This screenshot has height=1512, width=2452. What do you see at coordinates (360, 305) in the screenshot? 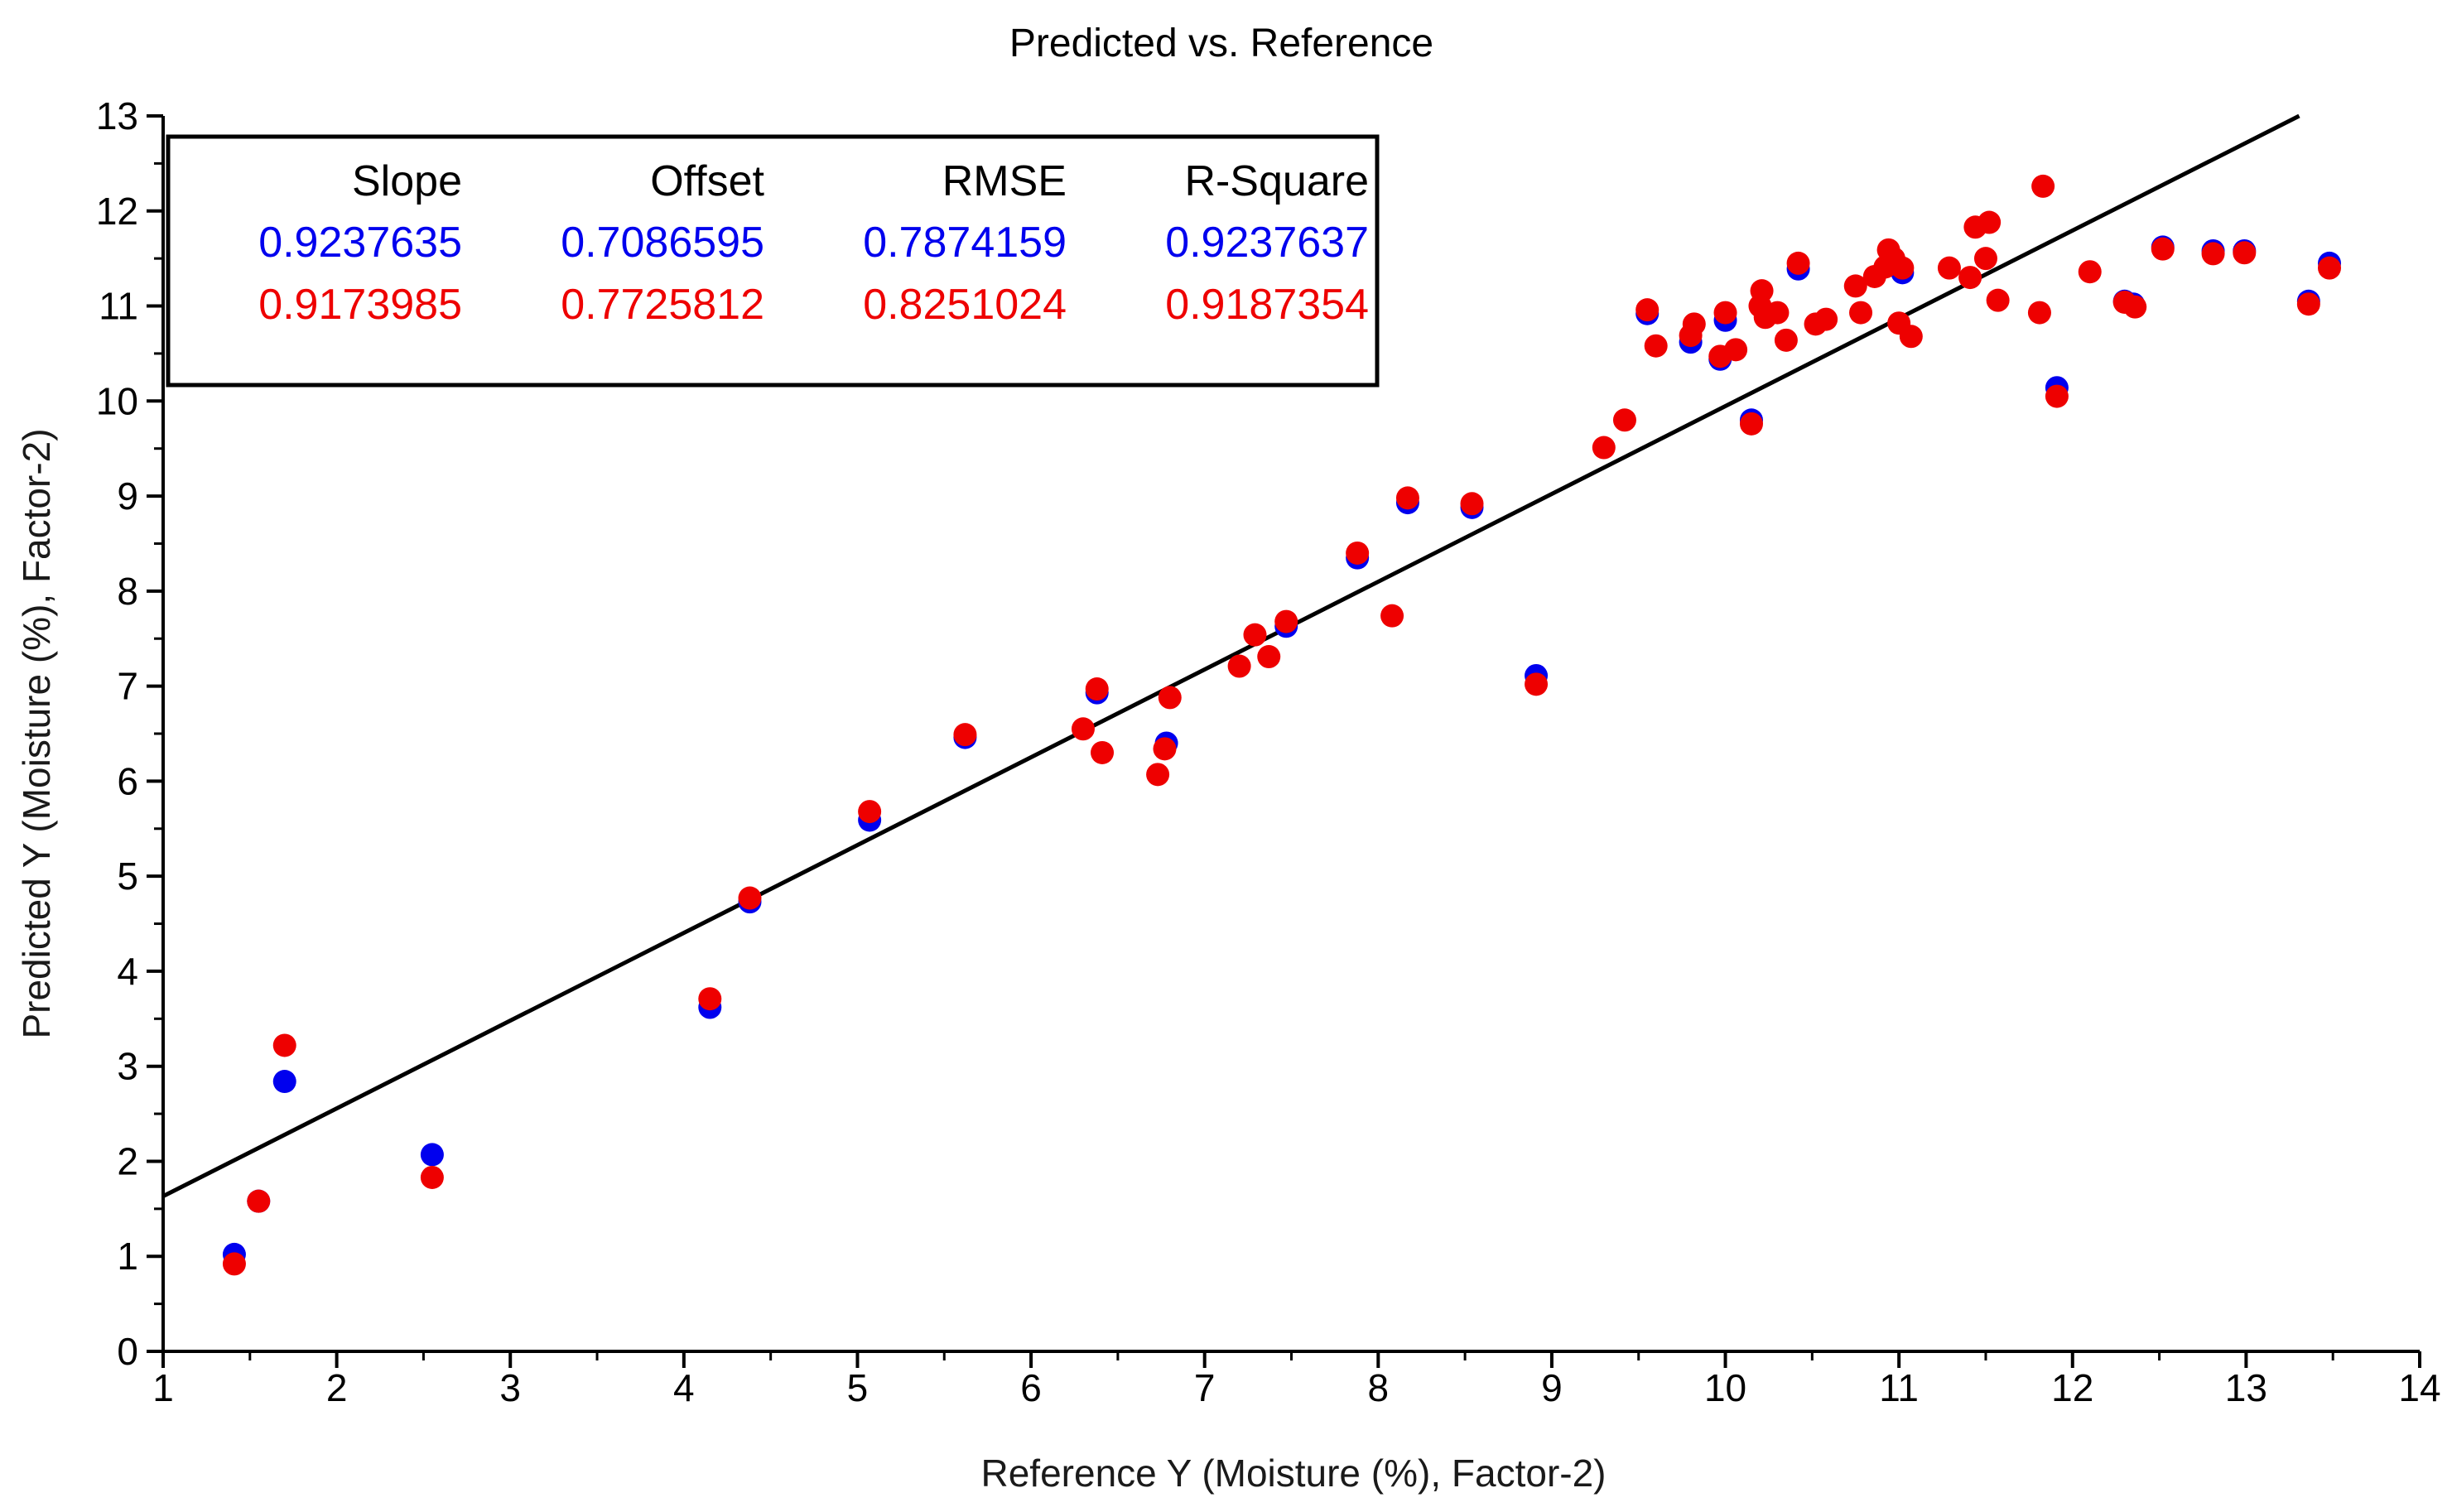
I see `stats-value: 0.9173985` at bounding box center [360, 305].